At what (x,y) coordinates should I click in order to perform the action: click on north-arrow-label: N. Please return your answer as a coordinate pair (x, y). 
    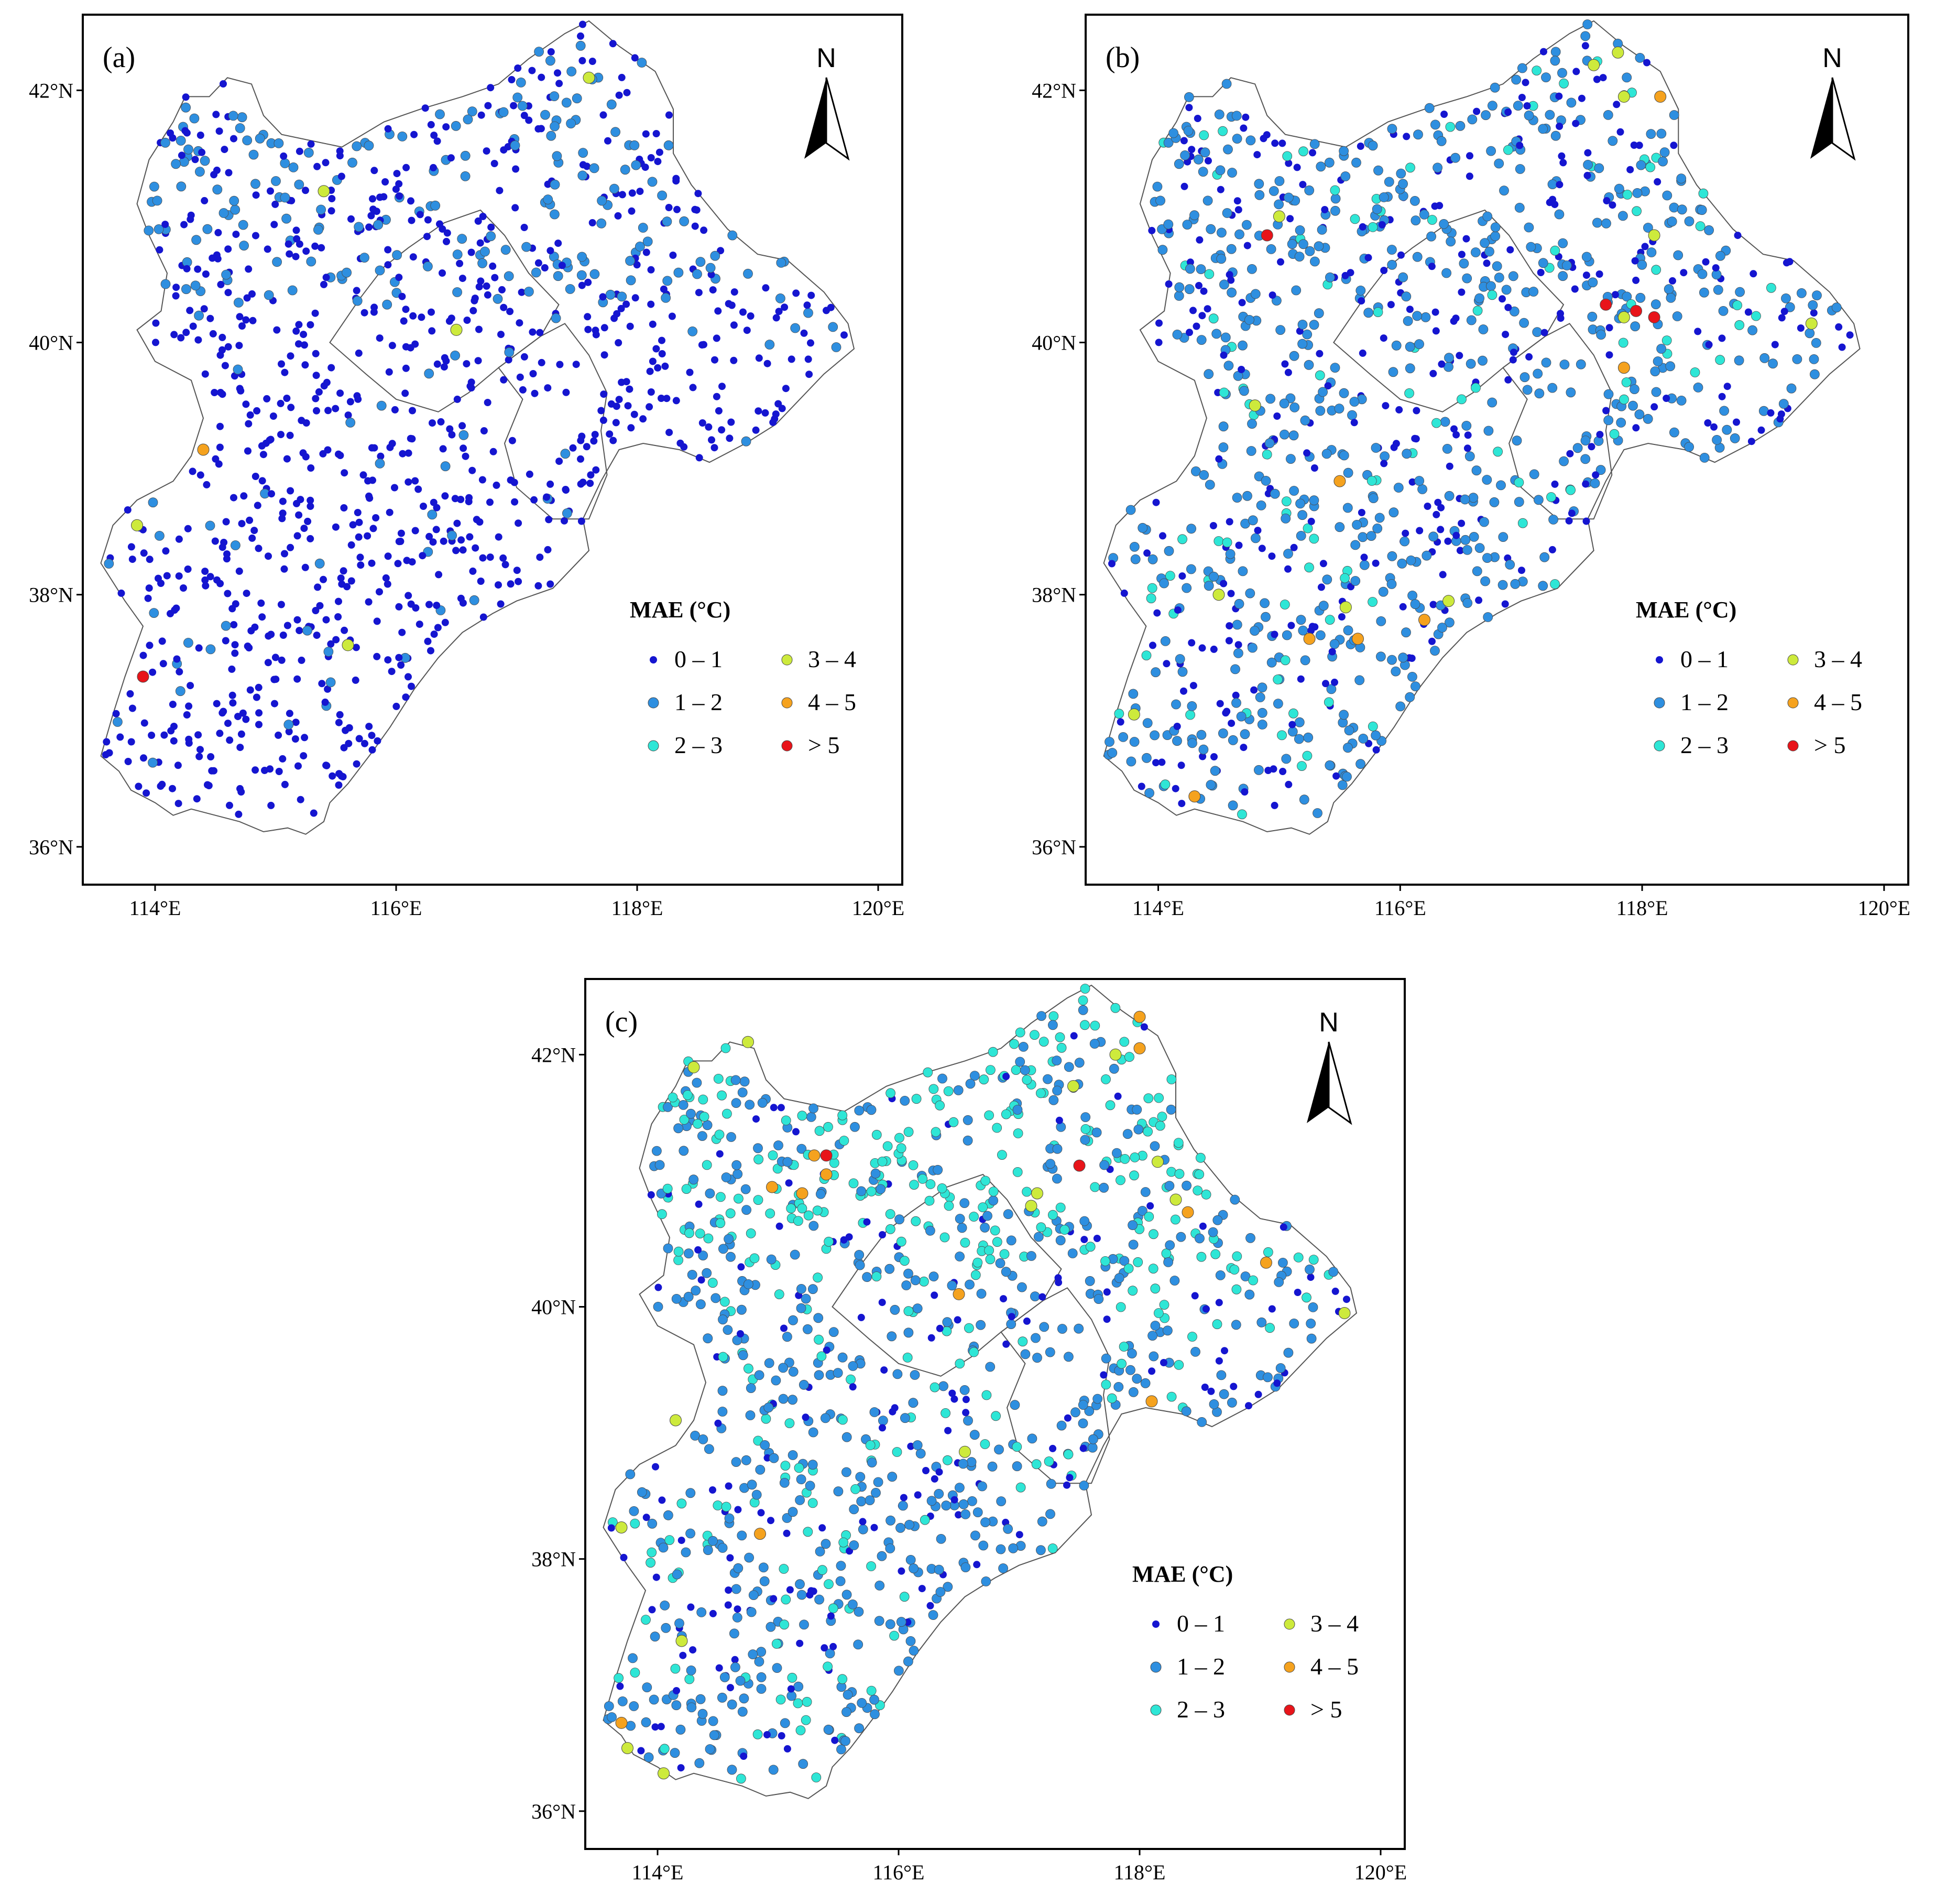
    Looking at the image, I should click on (1832, 58).